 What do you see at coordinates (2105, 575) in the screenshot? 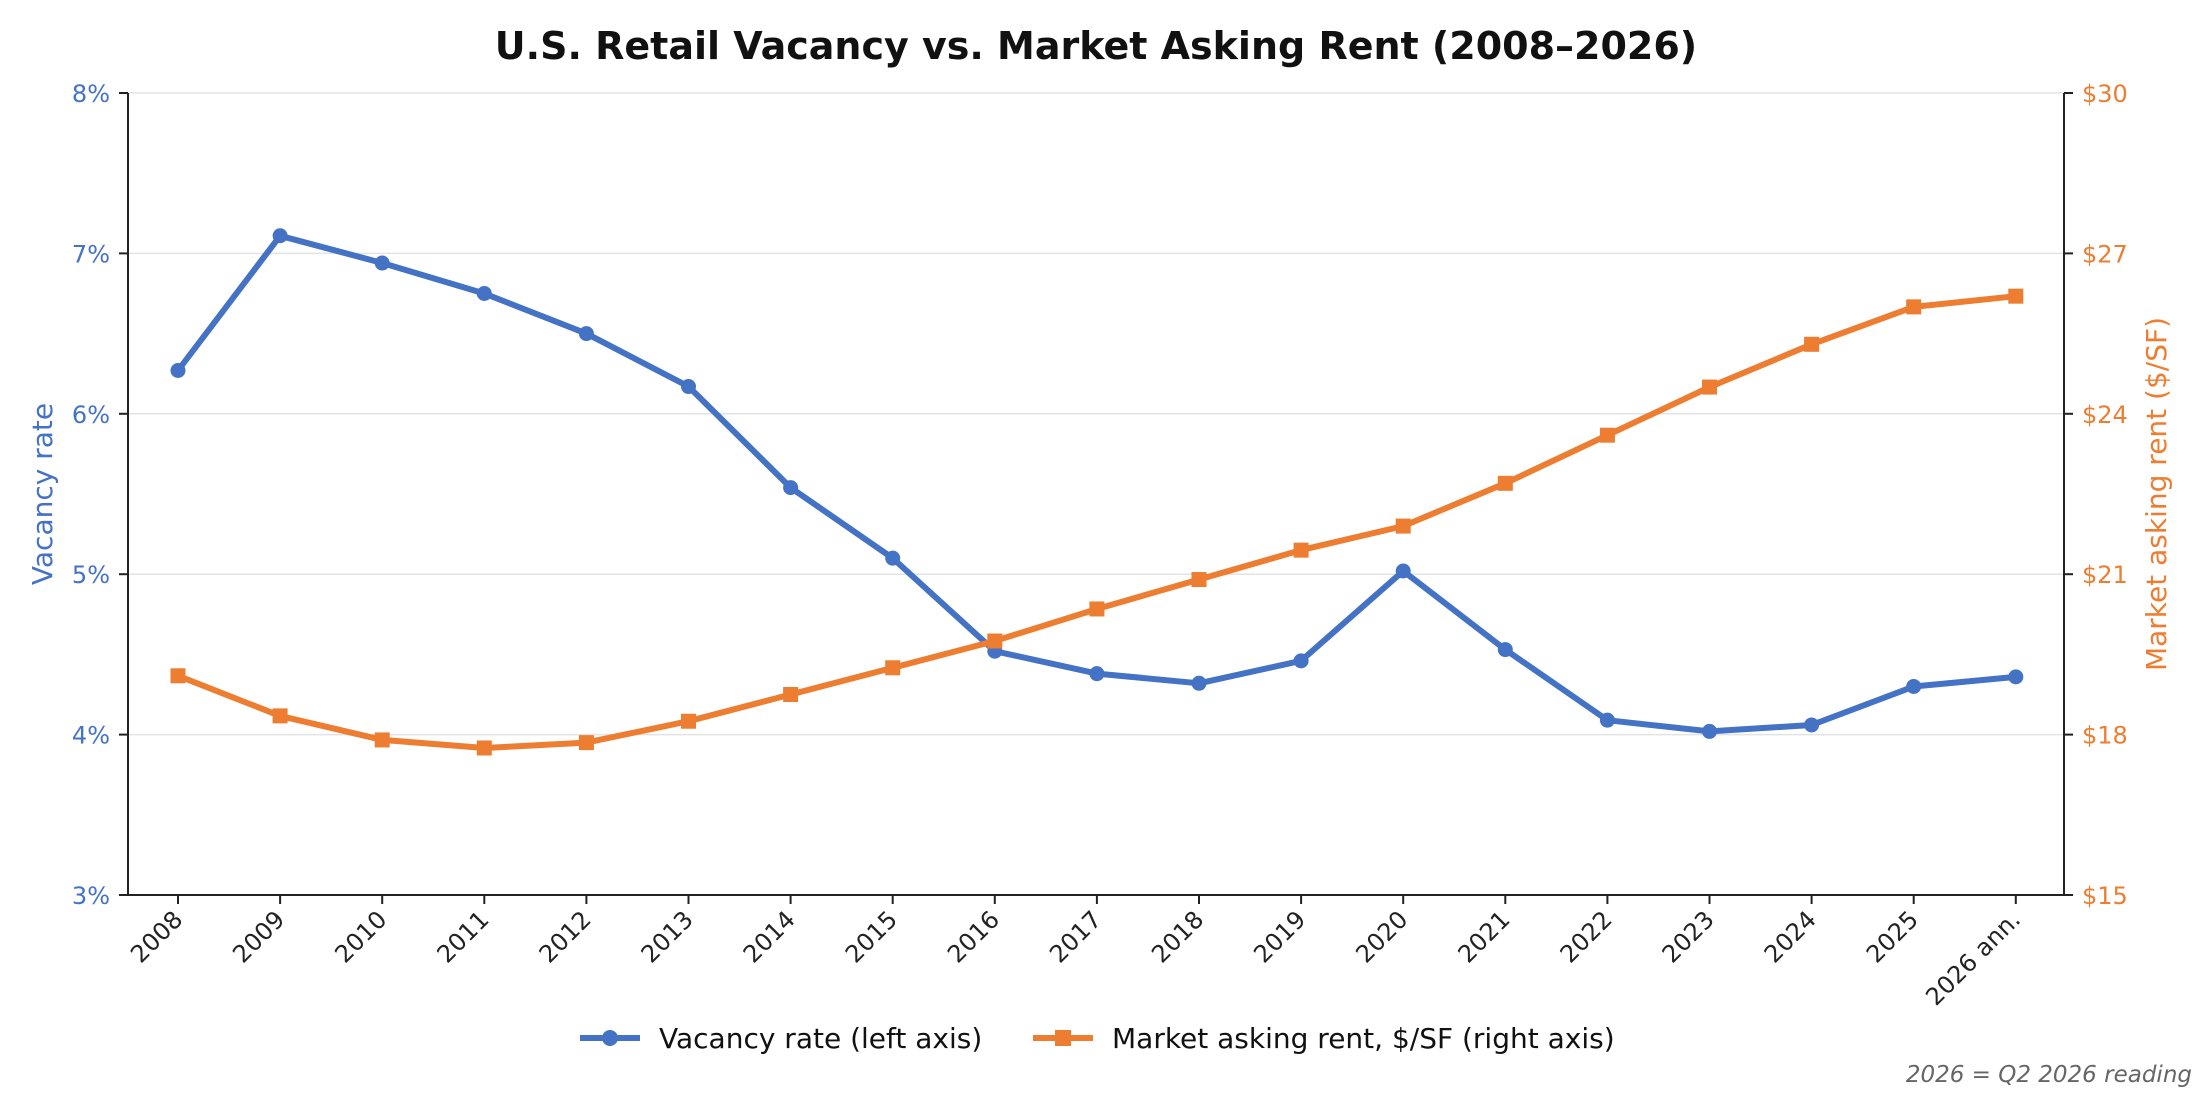
I see `y-right-tick-label: $21` at bounding box center [2105, 575].